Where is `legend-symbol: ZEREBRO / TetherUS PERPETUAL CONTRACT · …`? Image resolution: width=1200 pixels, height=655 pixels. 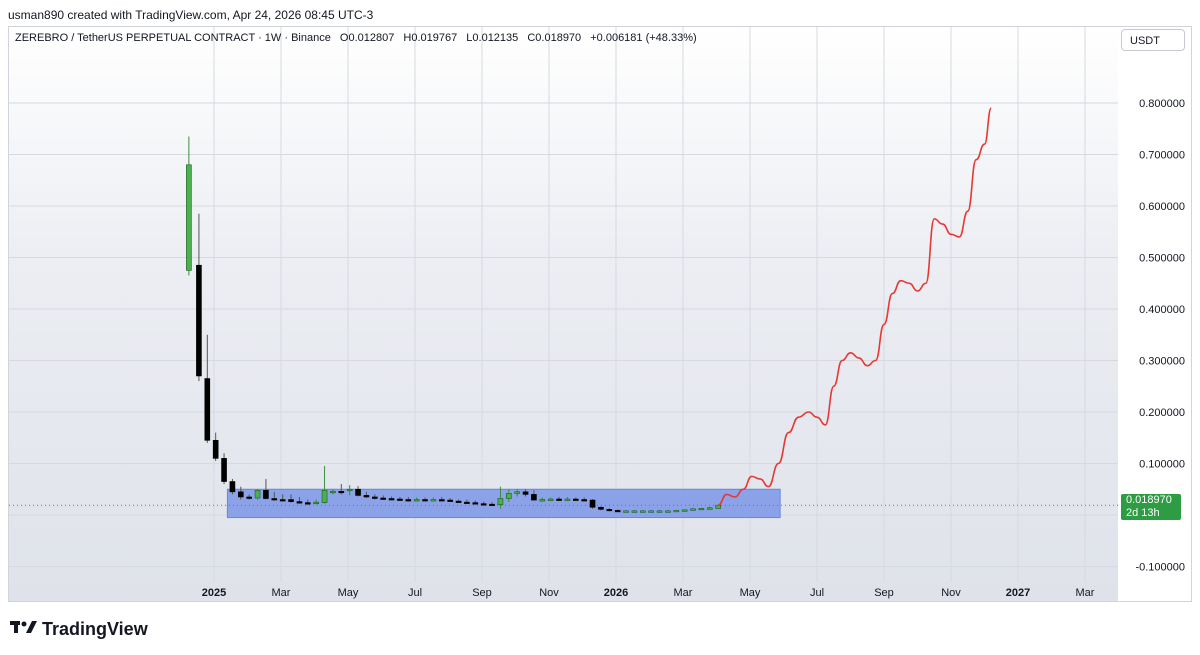
legend-symbol: ZEREBRO / TetherUS PERPETUAL CONTRACT · … is located at coordinates (173, 38).